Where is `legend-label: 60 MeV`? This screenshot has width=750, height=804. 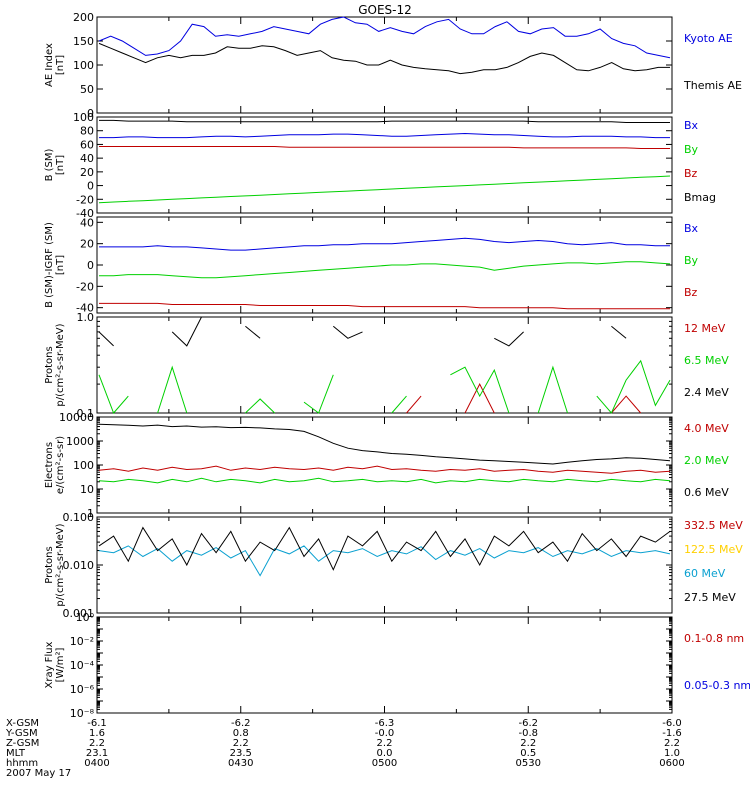
legend-label: 60 MeV is located at coordinates (705, 573).